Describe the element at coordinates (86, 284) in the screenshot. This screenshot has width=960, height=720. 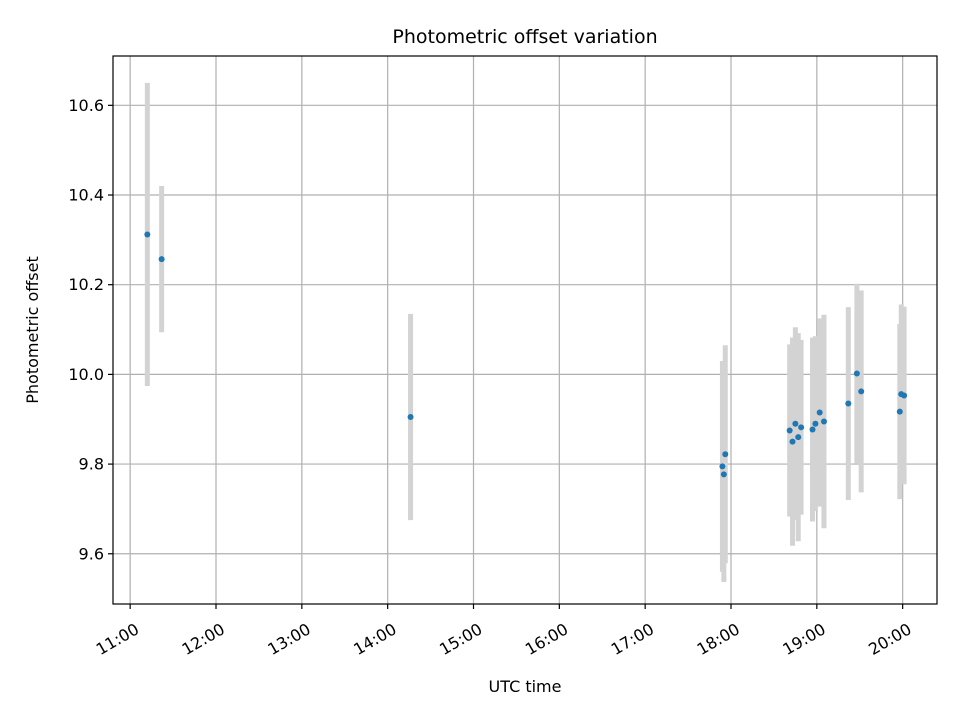
I see `y-tick-label: 10.2` at that location.